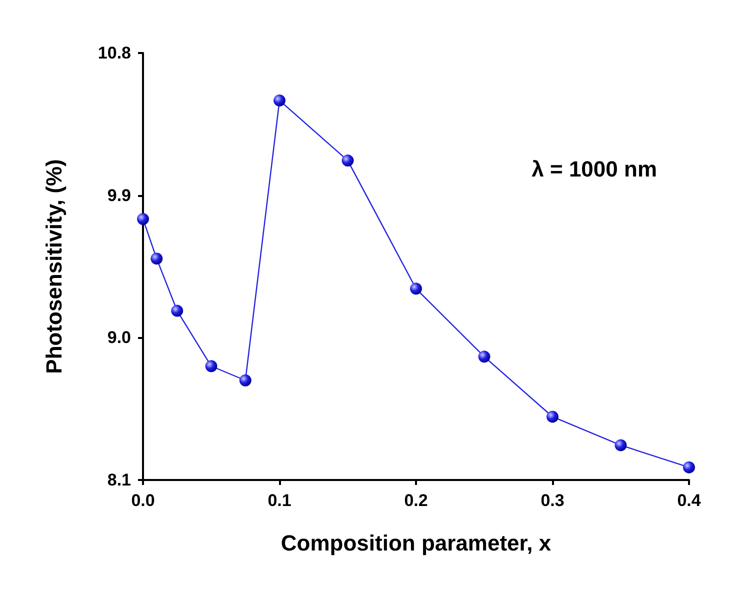  I want to click on y-tick-label: 9.0, so click(119, 338).